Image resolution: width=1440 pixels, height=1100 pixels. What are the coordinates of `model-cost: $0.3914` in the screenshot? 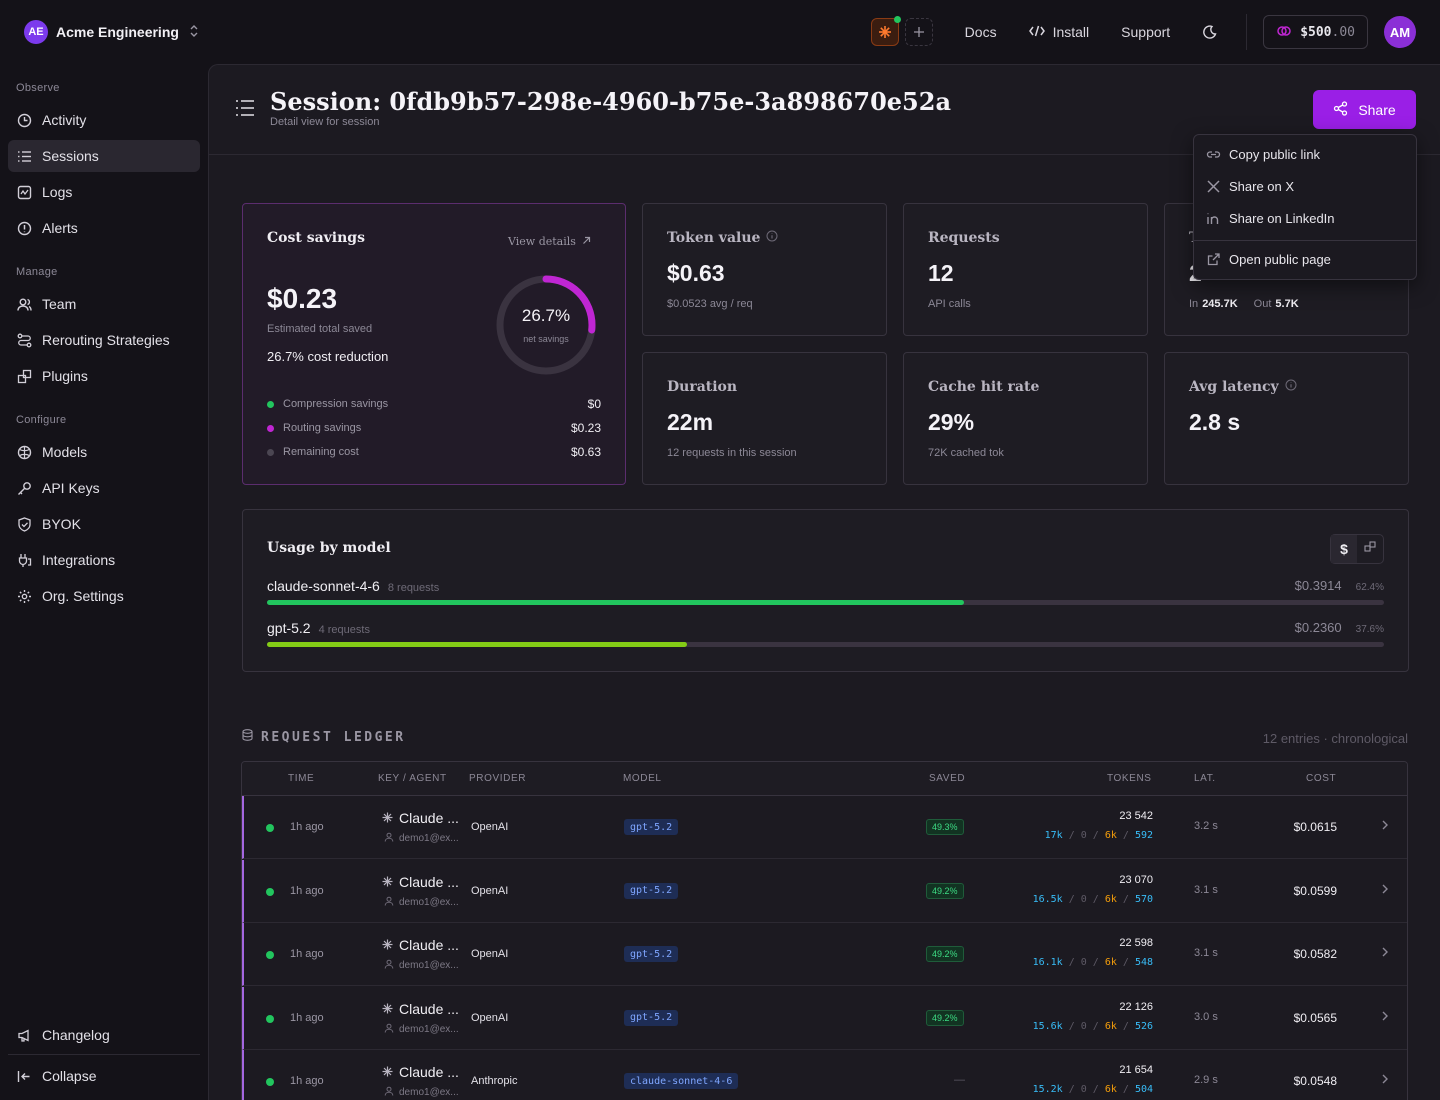 It's located at (1318, 585).